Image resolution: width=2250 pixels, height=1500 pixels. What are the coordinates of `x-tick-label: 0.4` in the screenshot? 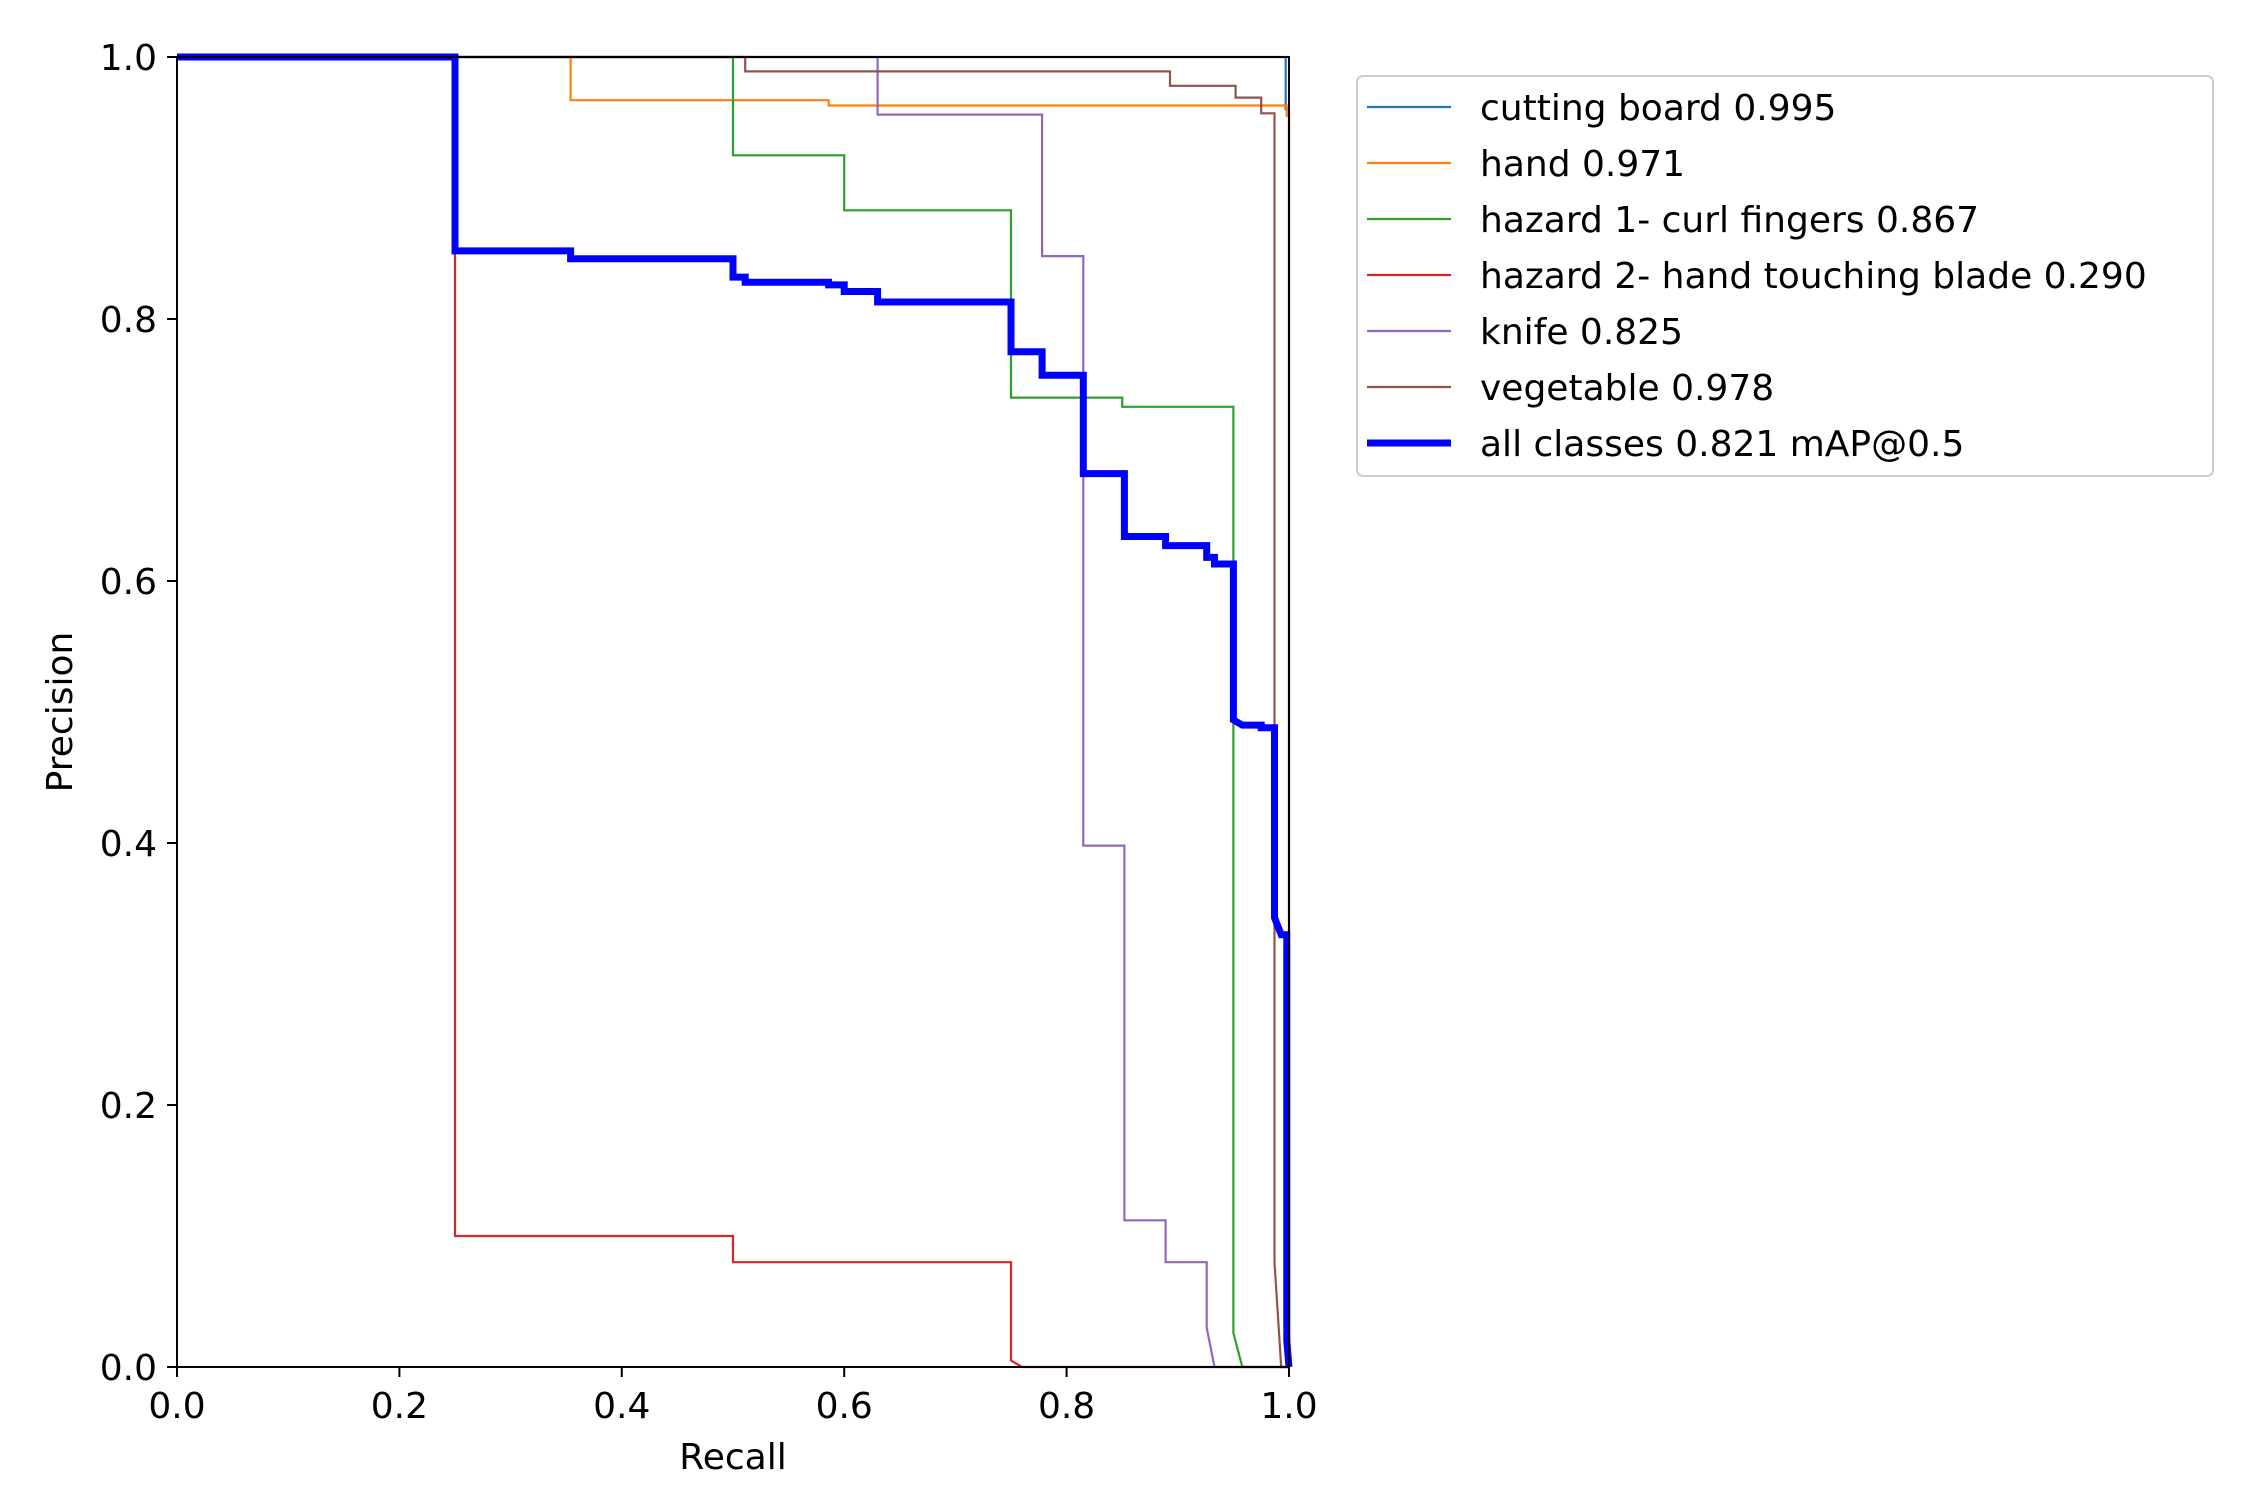 It's located at (621, 1406).